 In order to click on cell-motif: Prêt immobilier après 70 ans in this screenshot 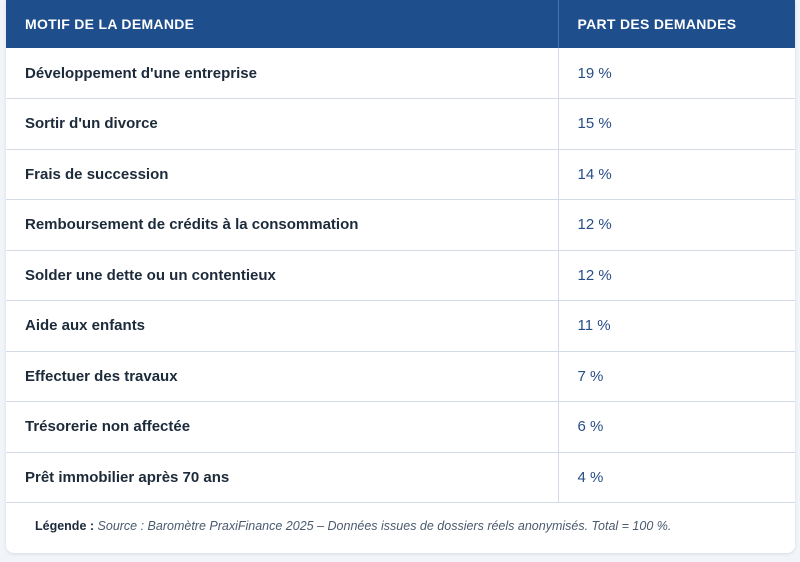, I will do `click(282, 477)`.